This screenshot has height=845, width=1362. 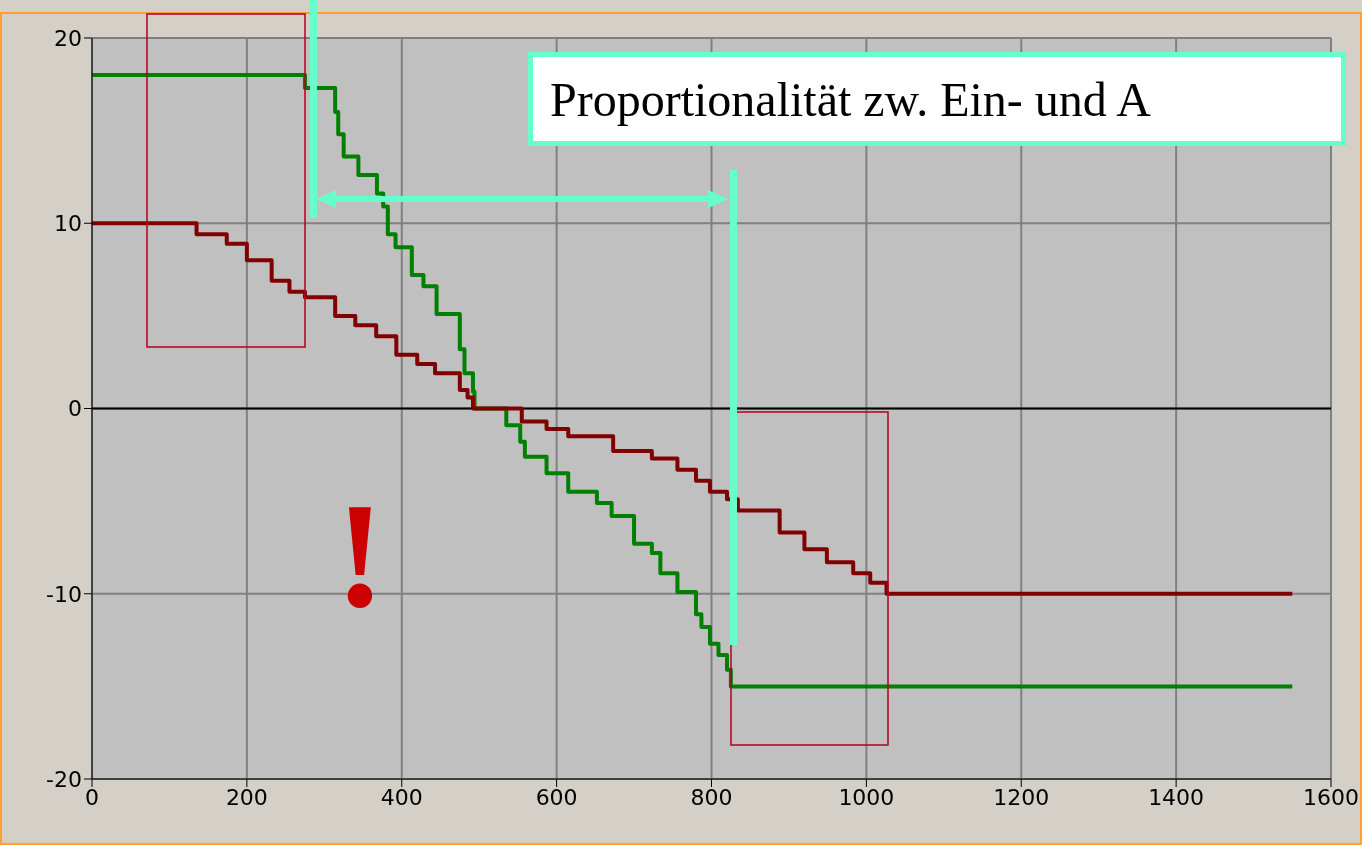 I want to click on x-tick-label: 1200, so click(x=1021, y=797).